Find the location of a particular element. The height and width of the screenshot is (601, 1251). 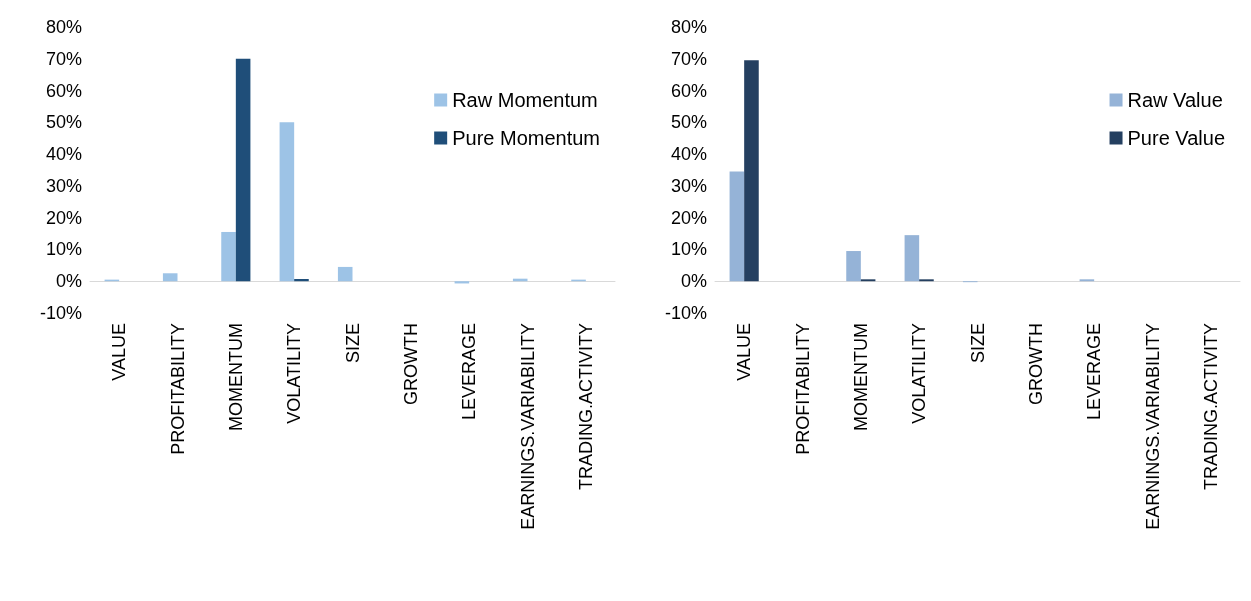

legend-label: Pure Momentum is located at coordinates (526, 138).